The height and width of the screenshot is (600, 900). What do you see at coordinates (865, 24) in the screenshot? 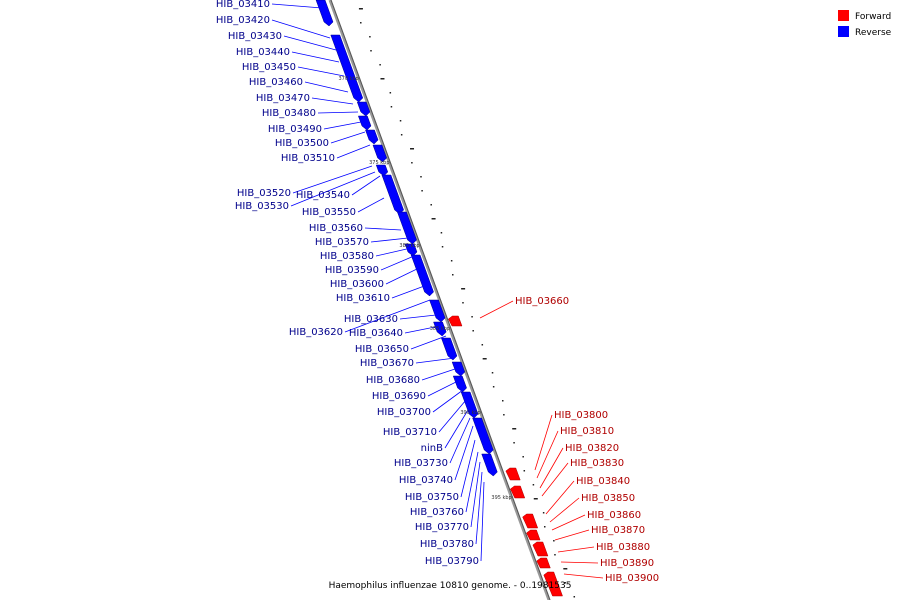
I see `legend: Forward Reverse` at bounding box center [865, 24].